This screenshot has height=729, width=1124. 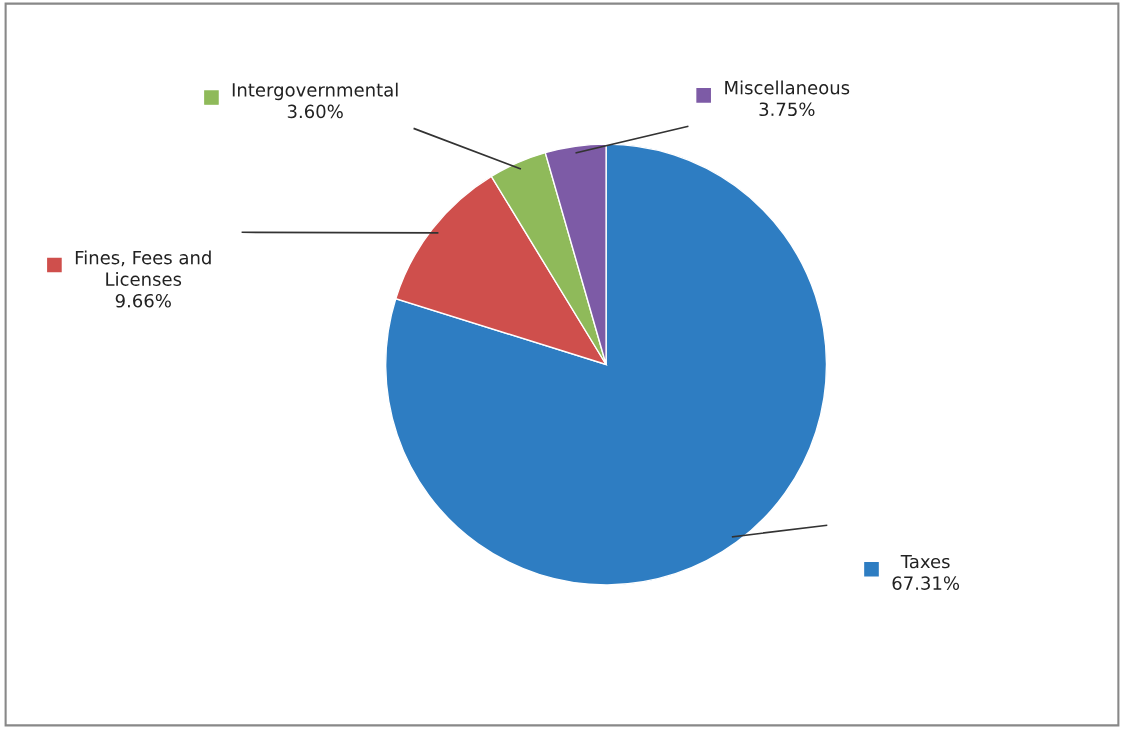 What do you see at coordinates (143, 300) in the screenshot?
I see `data-label: 9.66%` at bounding box center [143, 300].